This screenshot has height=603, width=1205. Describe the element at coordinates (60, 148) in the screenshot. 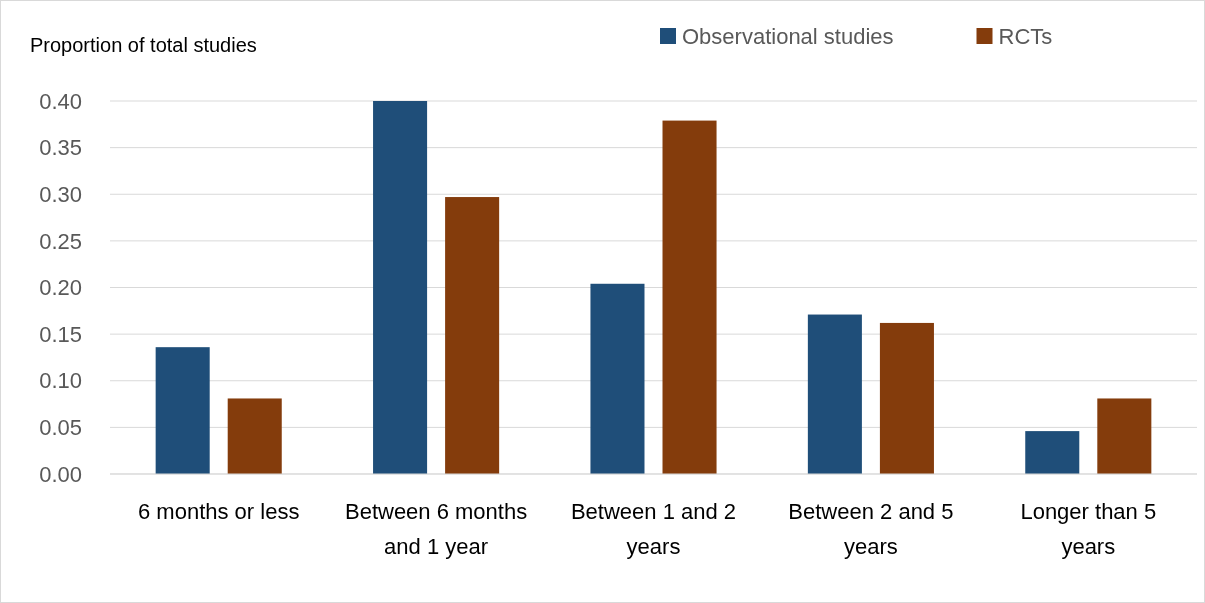

I see `y-tick-label: 0.35` at that location.